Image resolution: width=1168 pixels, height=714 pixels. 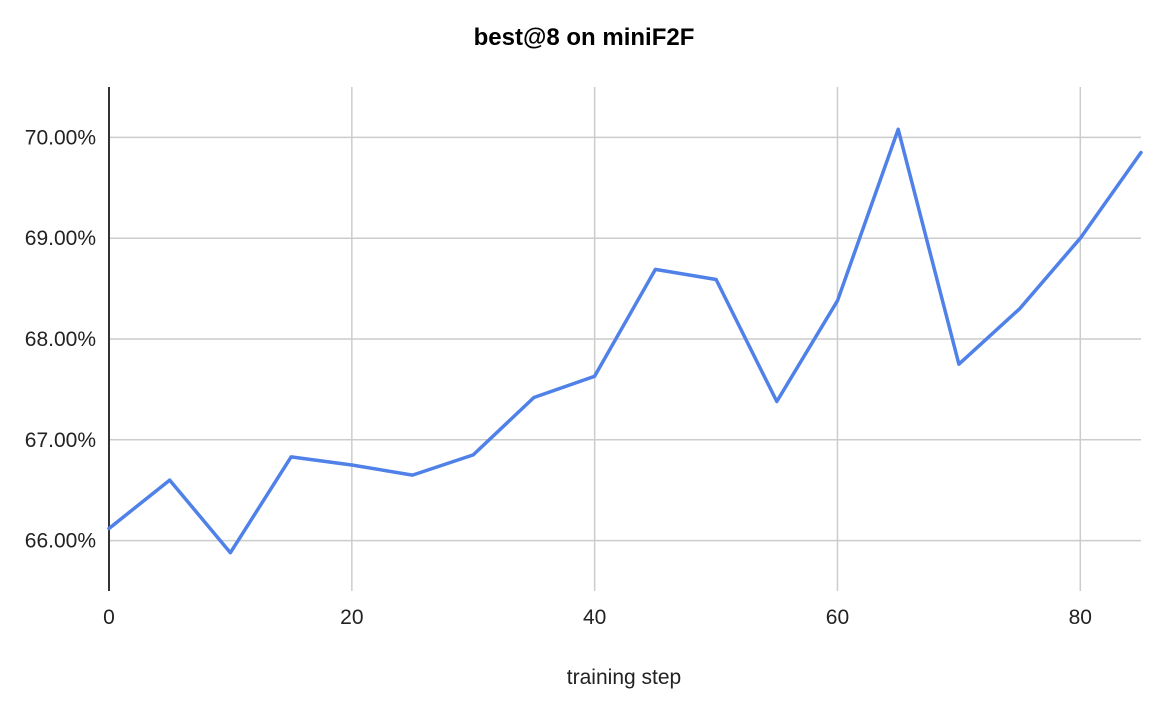 I want to click on y-tick-label: 68.00%, so click(x=60, y=339).